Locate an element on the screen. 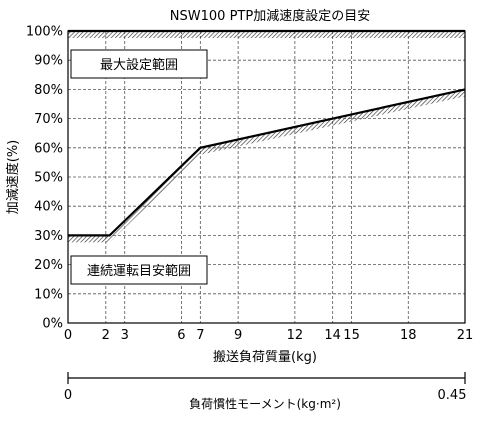  secondary-axis-label: 負荷慣性モーメント(kg·m²) is located at coordinates (265, 403).